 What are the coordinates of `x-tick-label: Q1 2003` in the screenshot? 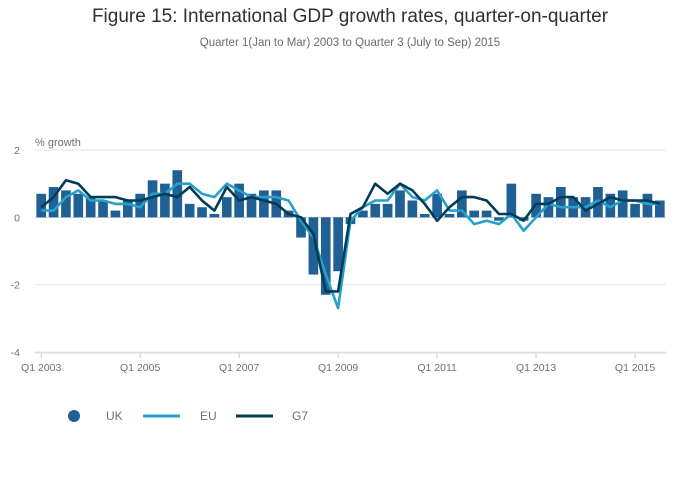 It's located at (41, 368).